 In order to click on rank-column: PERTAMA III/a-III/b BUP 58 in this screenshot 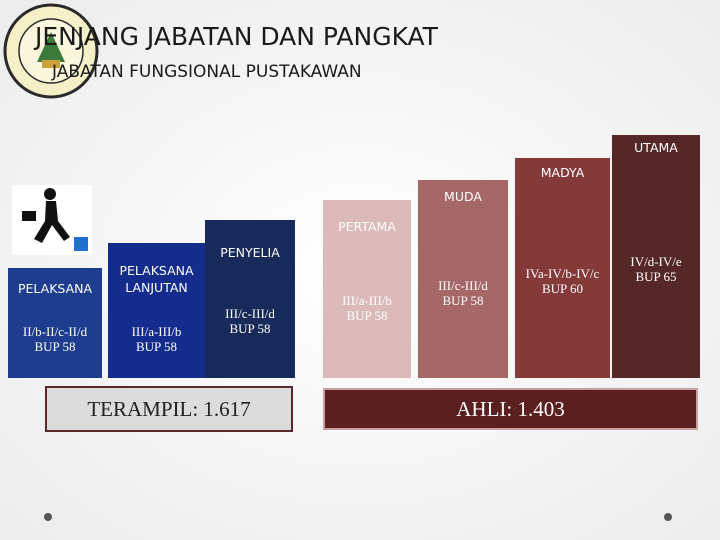, I will do `click(367, 289)`.